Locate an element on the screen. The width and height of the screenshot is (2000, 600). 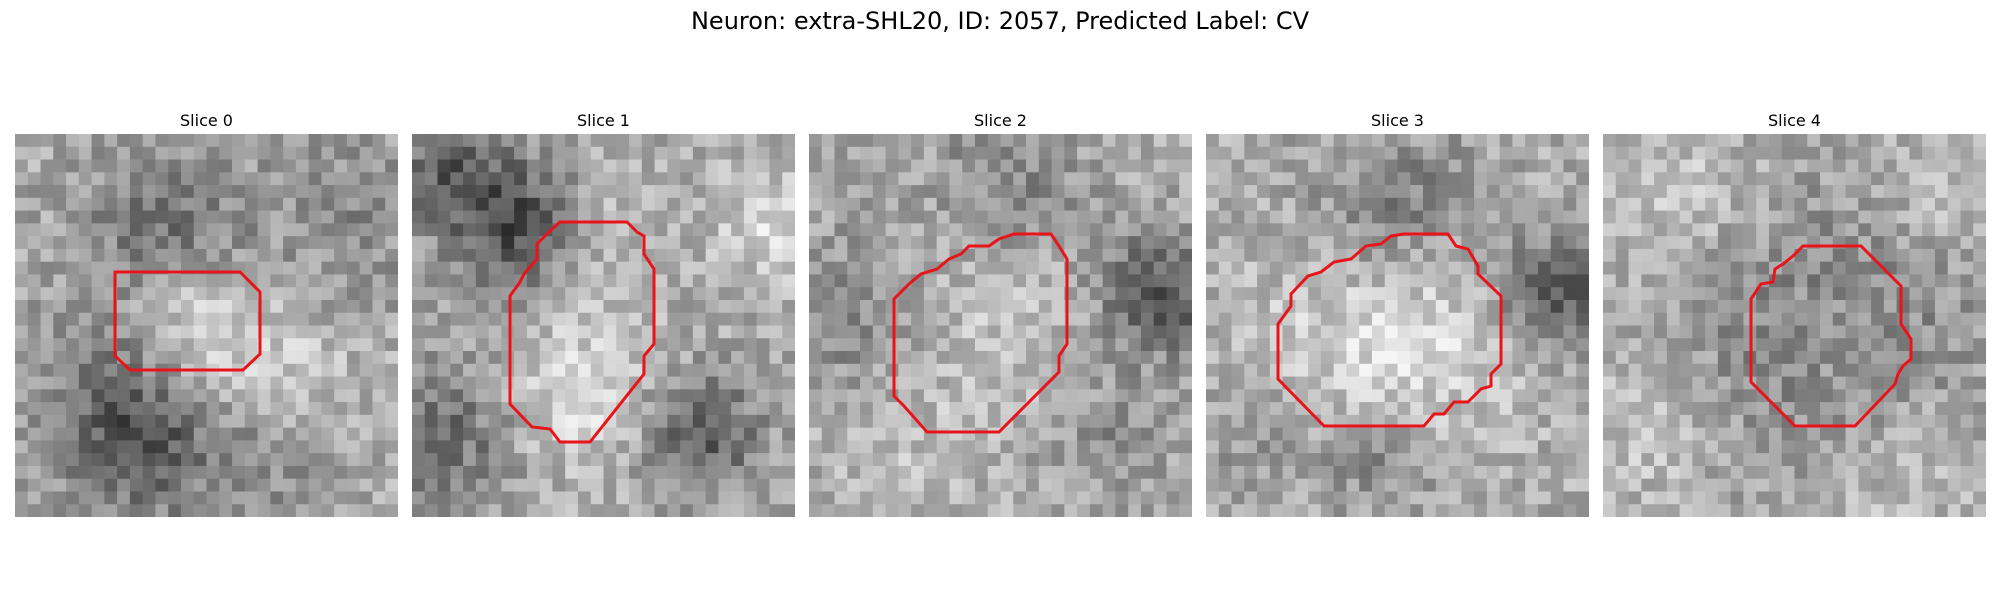
slice-panel-3: Slice 3 is located at coordinates (1397, 313).